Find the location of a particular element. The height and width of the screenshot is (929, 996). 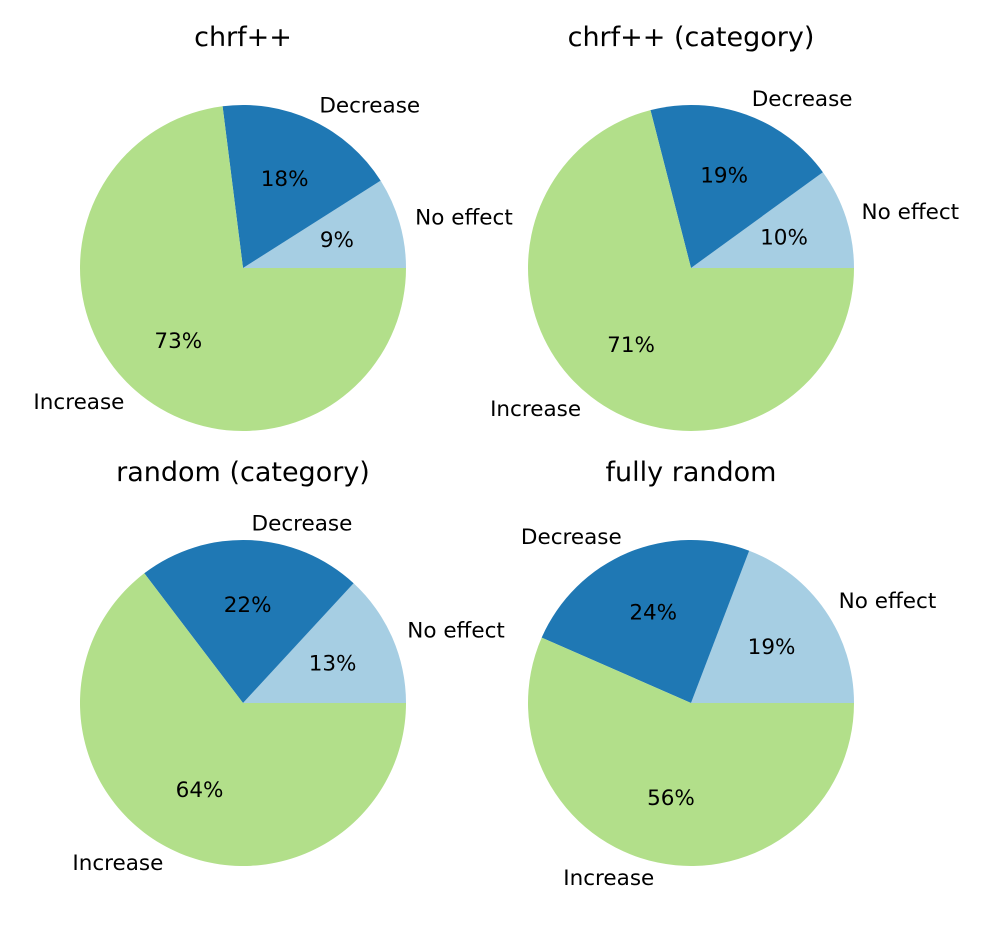

slice-percent-label: 56% is located at coordinates (671, 798).